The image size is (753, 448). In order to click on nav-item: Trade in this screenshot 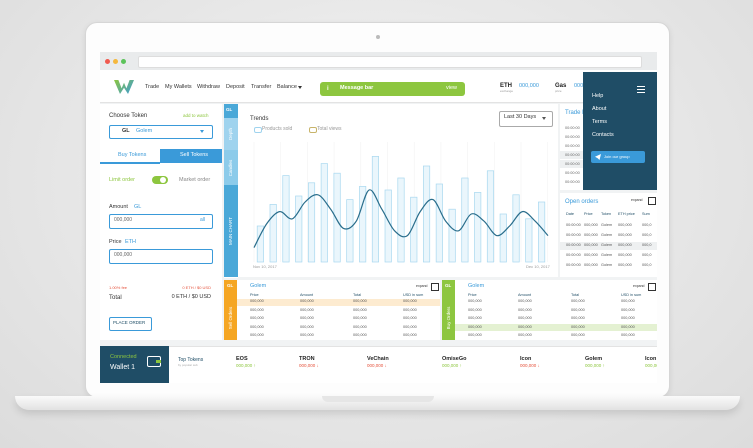, I will do `click(152, 87)`.